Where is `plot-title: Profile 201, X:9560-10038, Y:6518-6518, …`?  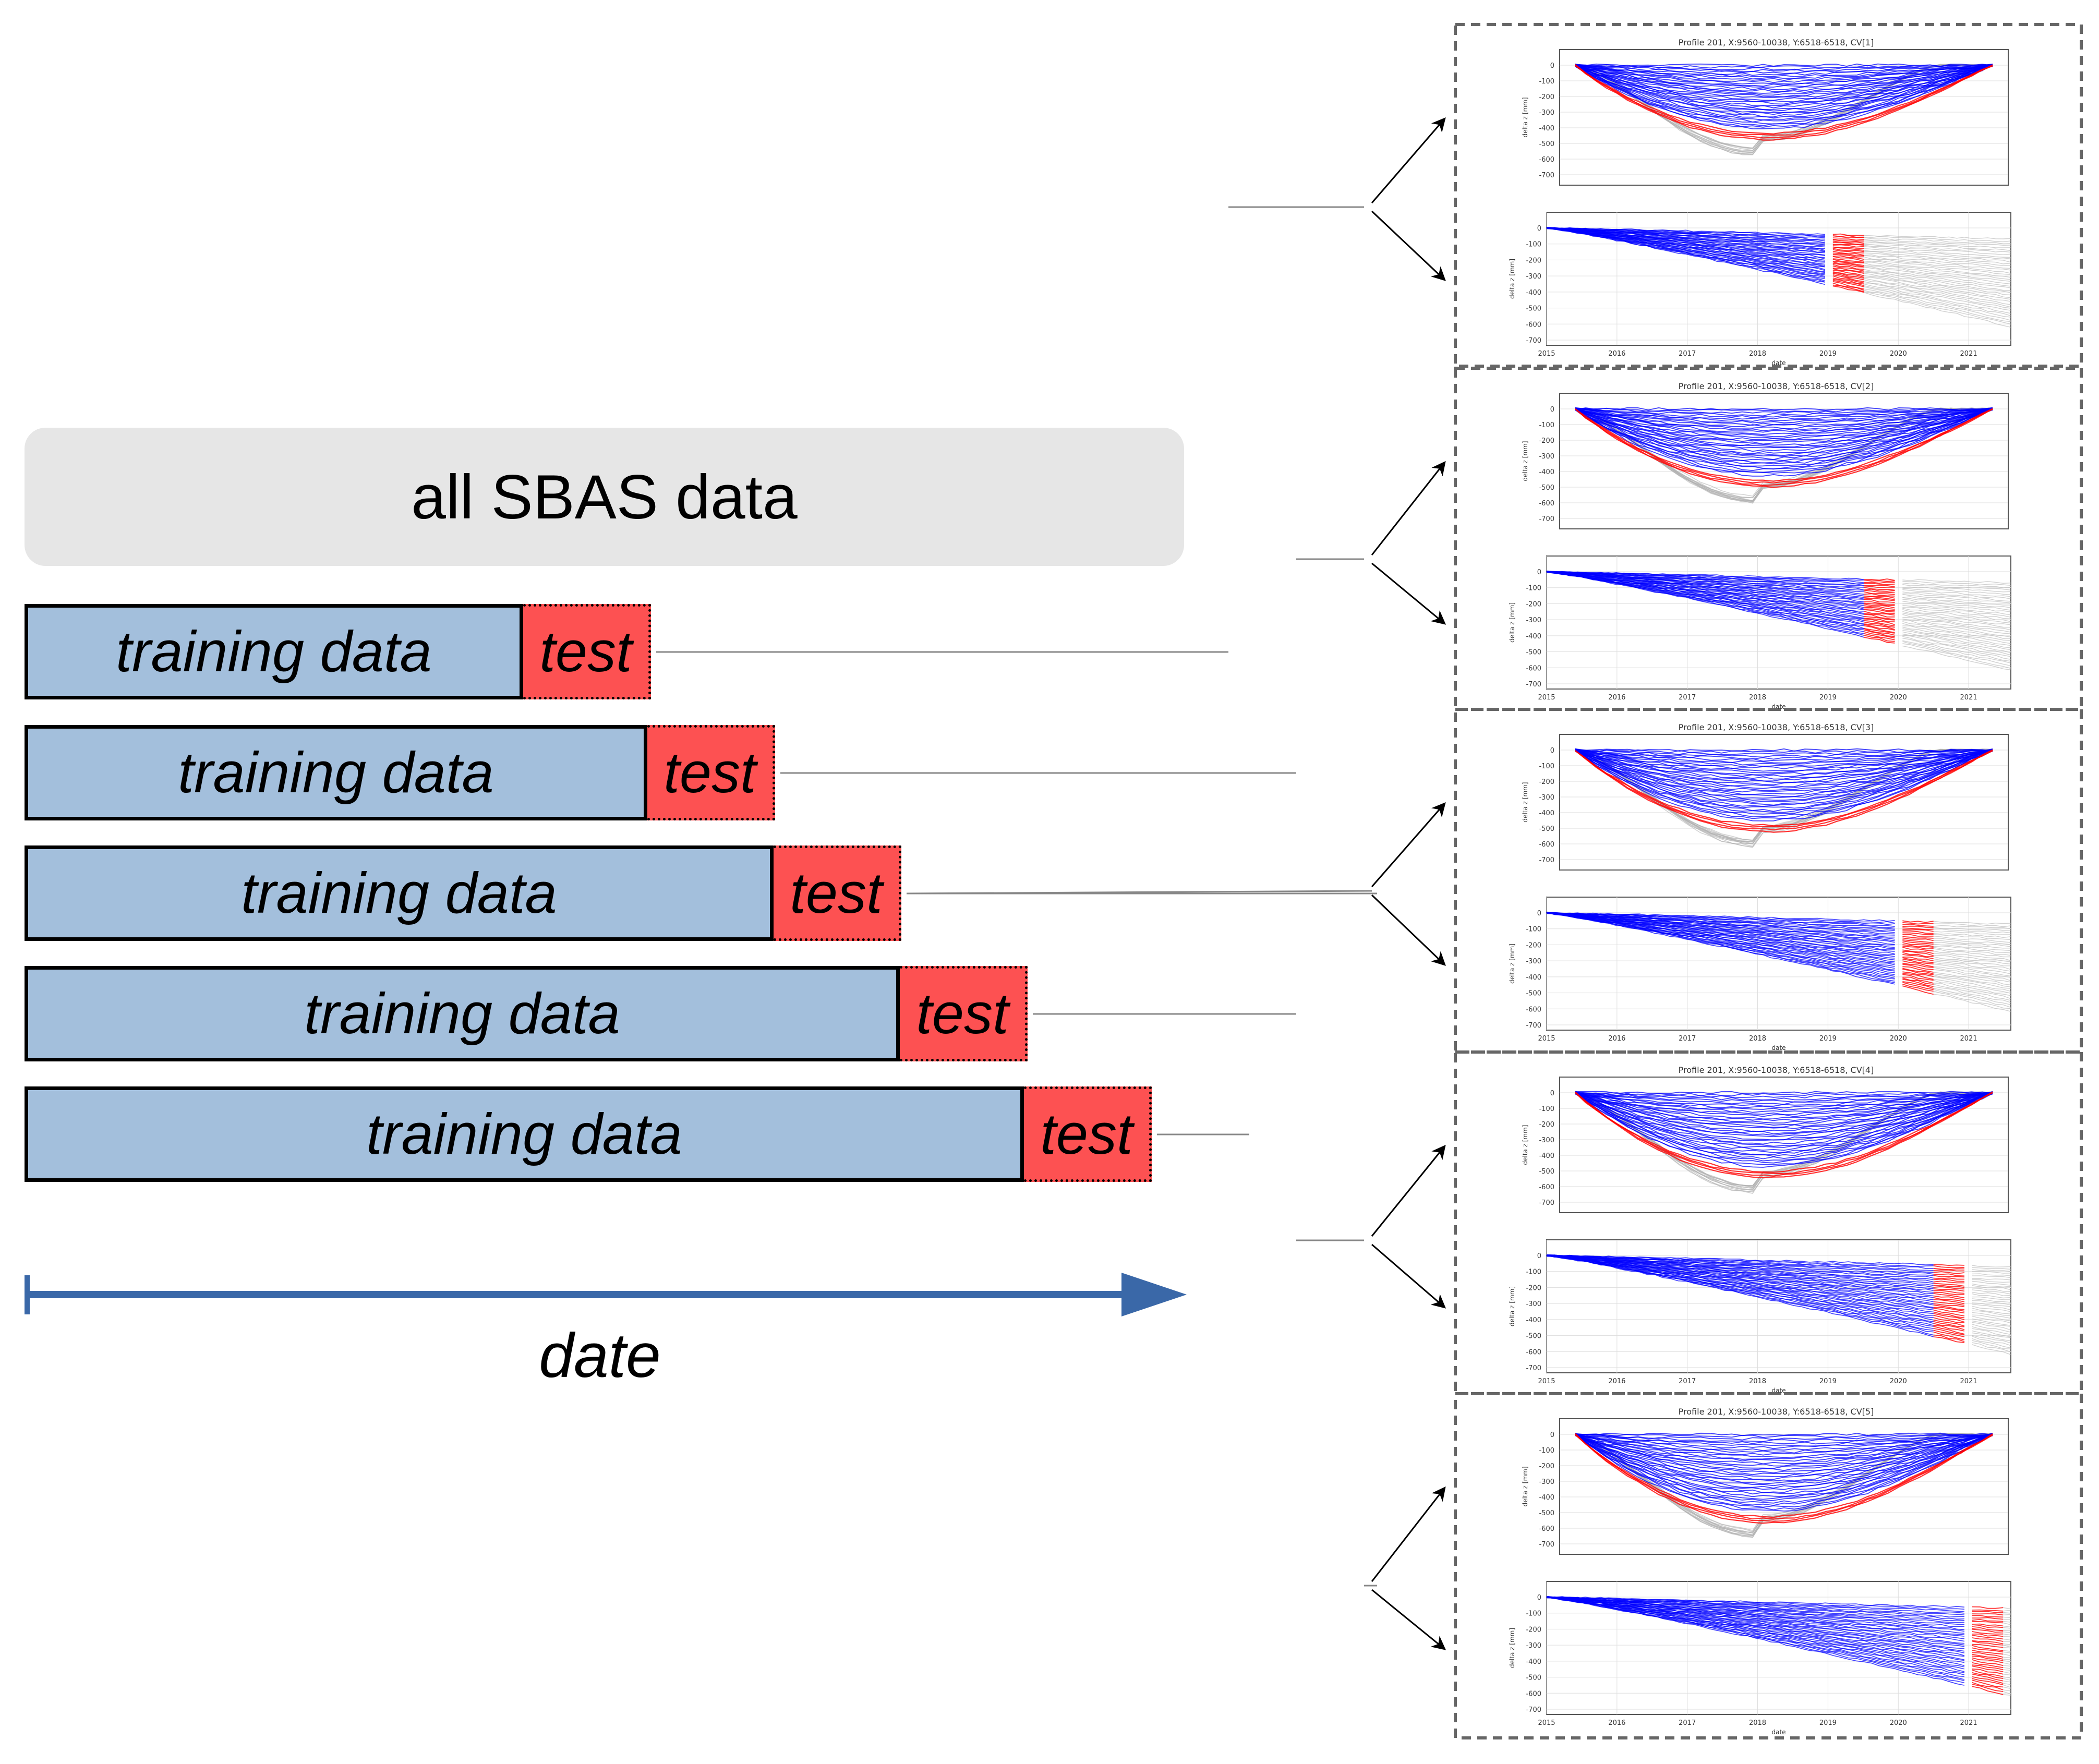
plot-title: Profile 201, X:9560-10038, Y:6518-6518, … is located at coordinates (1776, 42).